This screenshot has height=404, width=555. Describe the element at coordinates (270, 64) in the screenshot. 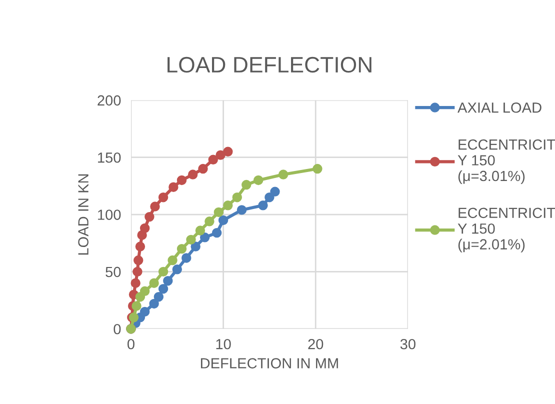

I see `chart-title: LOAD DEFLECTION` at that location.